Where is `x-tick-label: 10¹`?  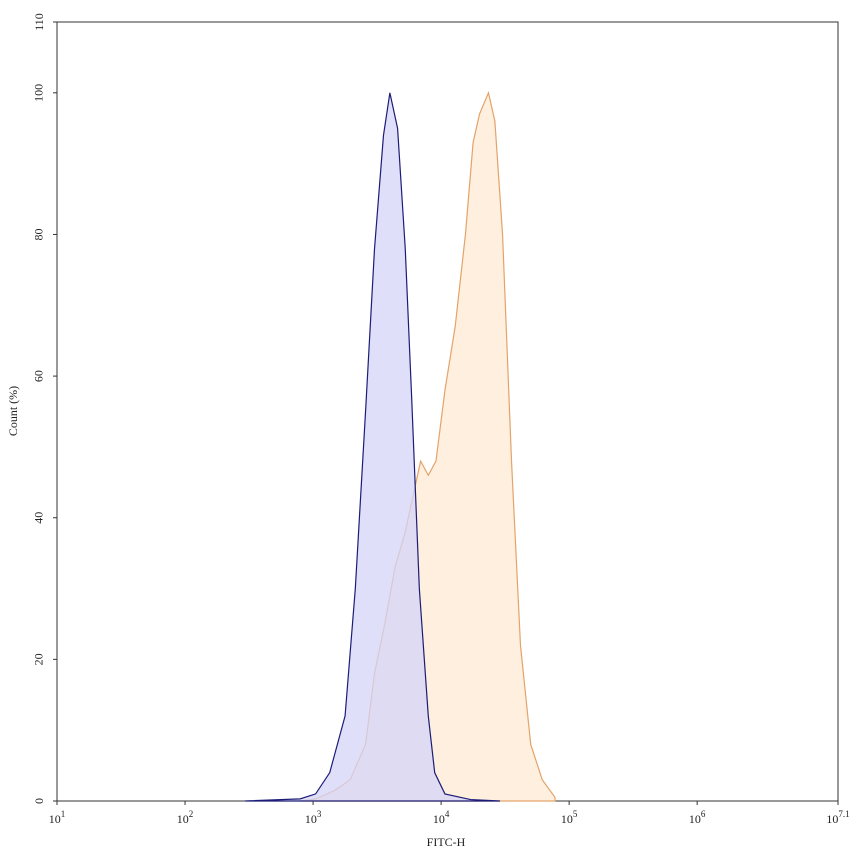
x-tick-label: 10¹ is located at coordinates (57, 817).